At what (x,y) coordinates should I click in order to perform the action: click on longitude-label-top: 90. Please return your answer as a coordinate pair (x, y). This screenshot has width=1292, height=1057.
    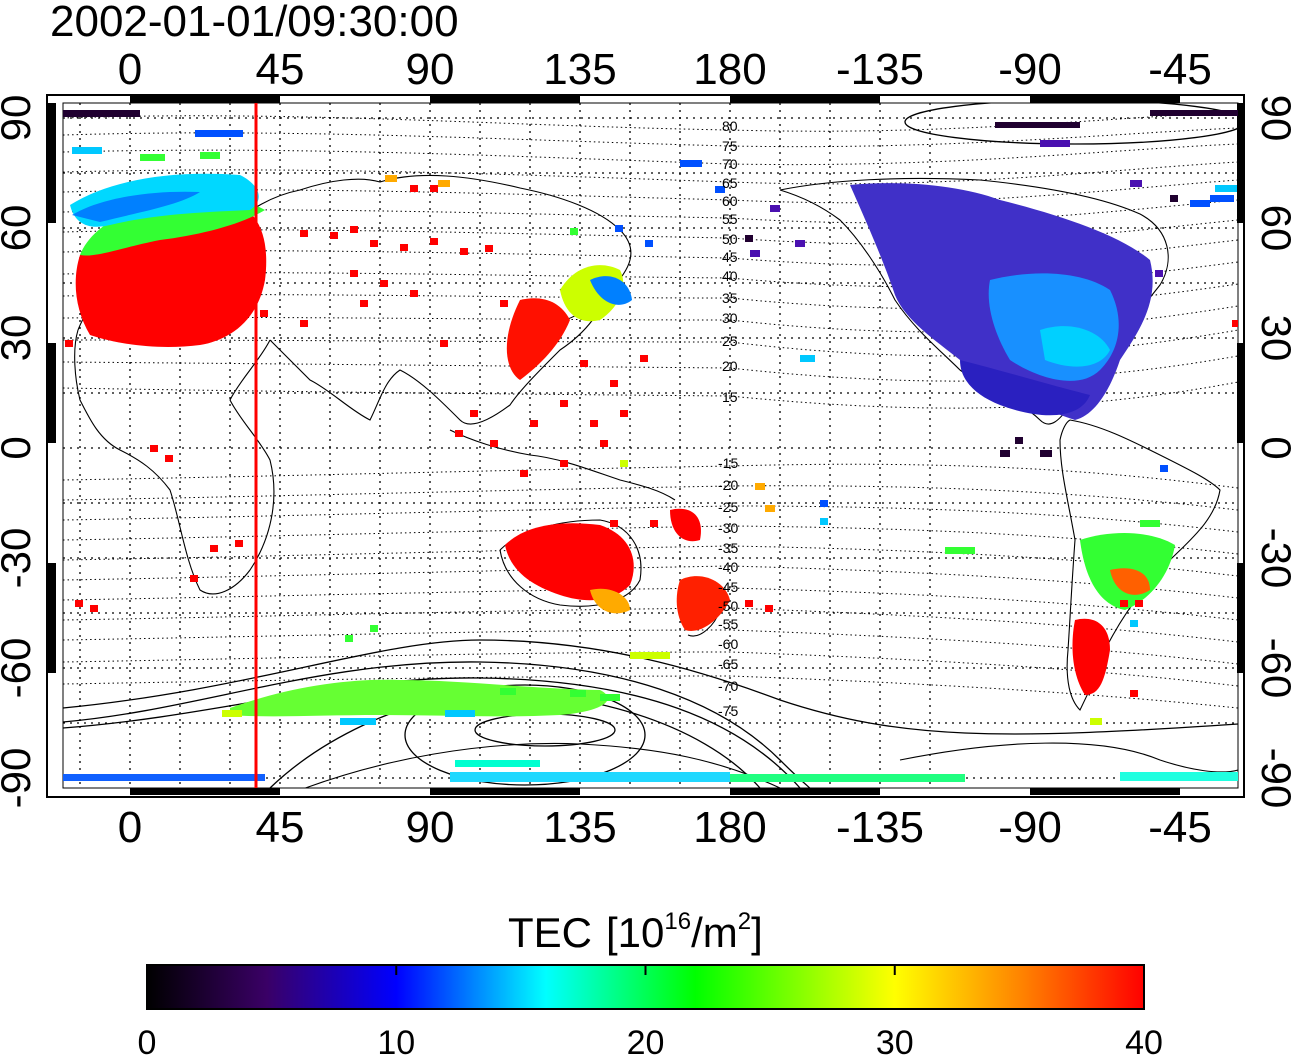
    Looking at the image, I should click on (430, 69).